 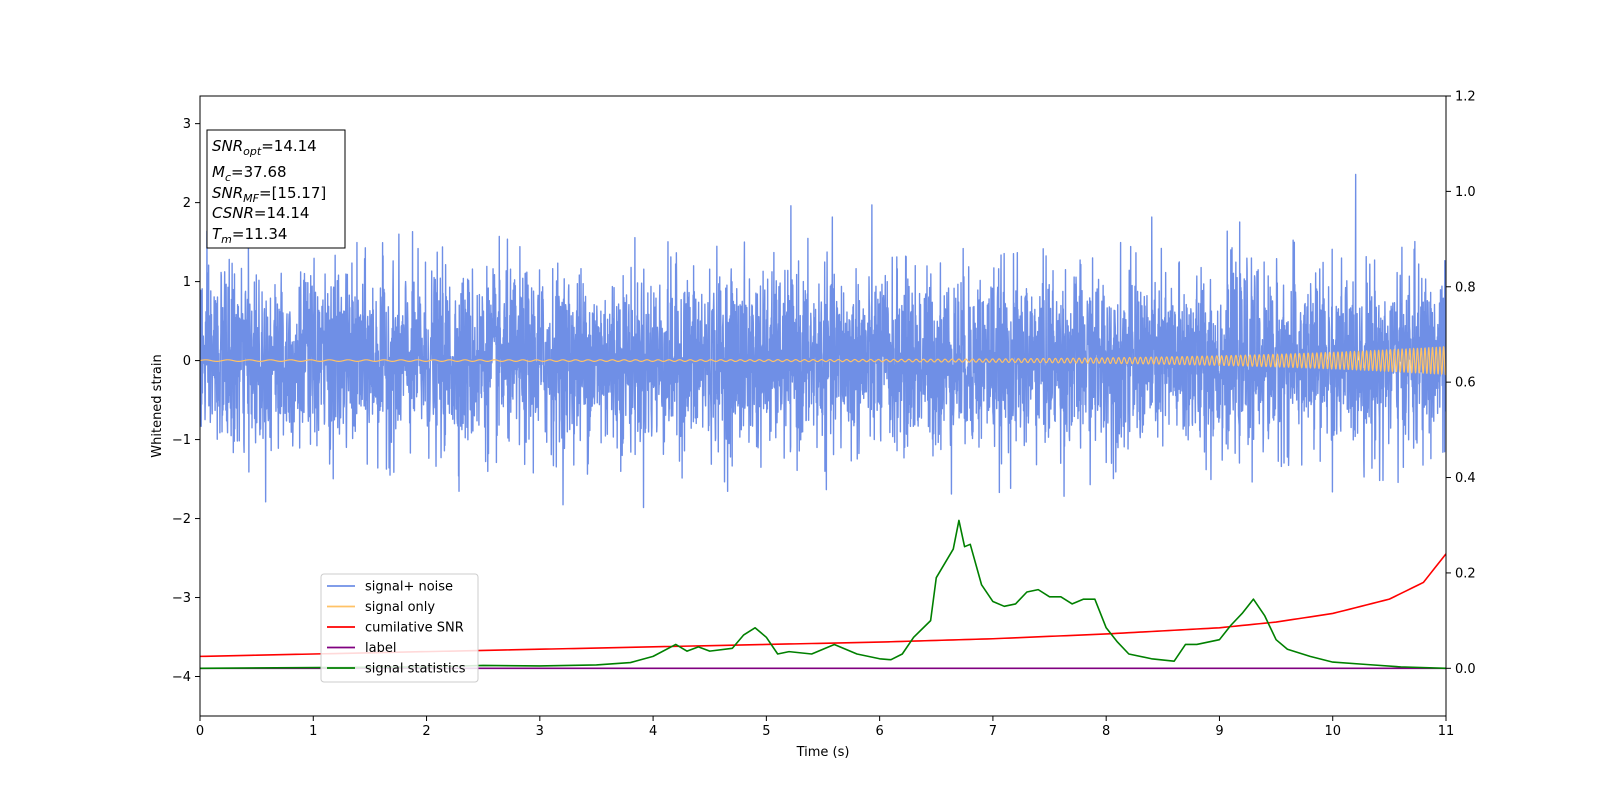 What do you see at coordinates (187, 361) in the screenshot?
I see `y-tick-label: 0` at bounding box center [187, 361].